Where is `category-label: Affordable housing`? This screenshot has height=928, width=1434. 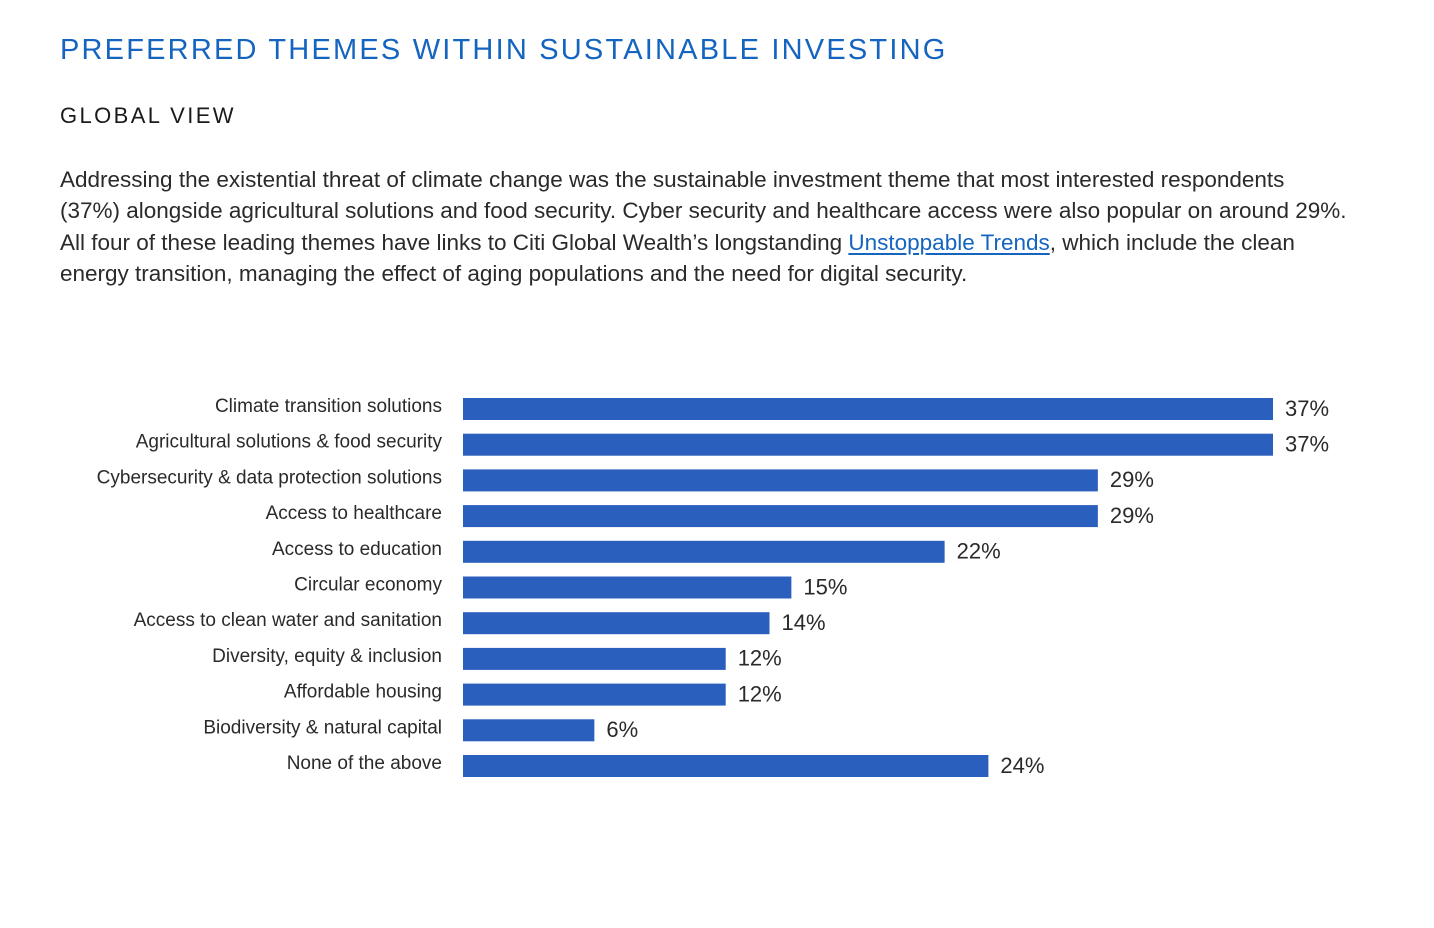 category-label: Affordable housing is located at coordinates (363, 692).